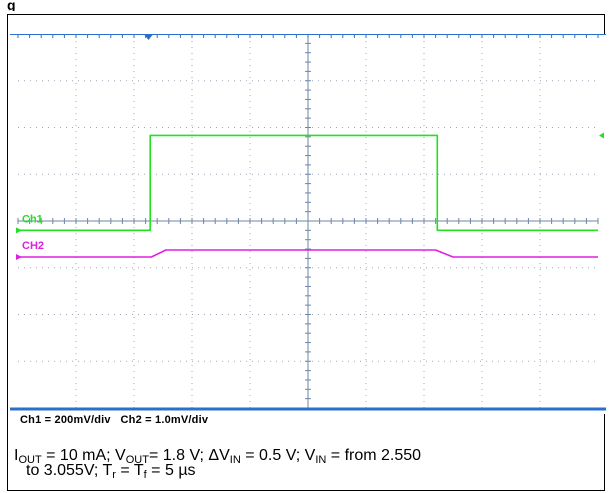 The image size is (614, 493). Describe the element at coordinates (16, 455) in the screenshot. I see `caption-text: I` at that location.